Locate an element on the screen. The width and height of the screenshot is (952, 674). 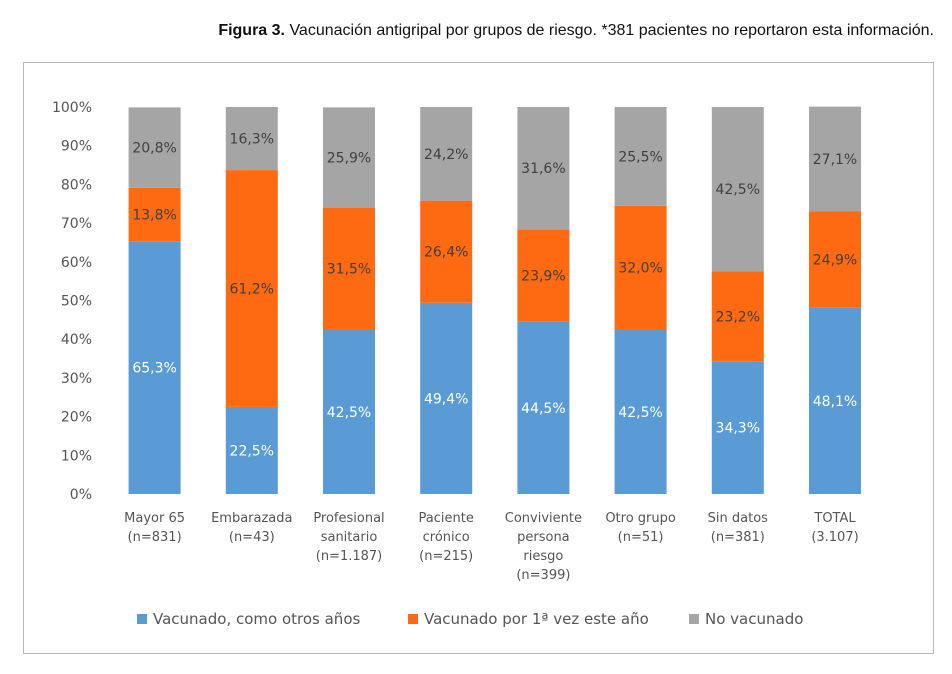
x-tick-label: sanitario is located at coordinates (349, 537).